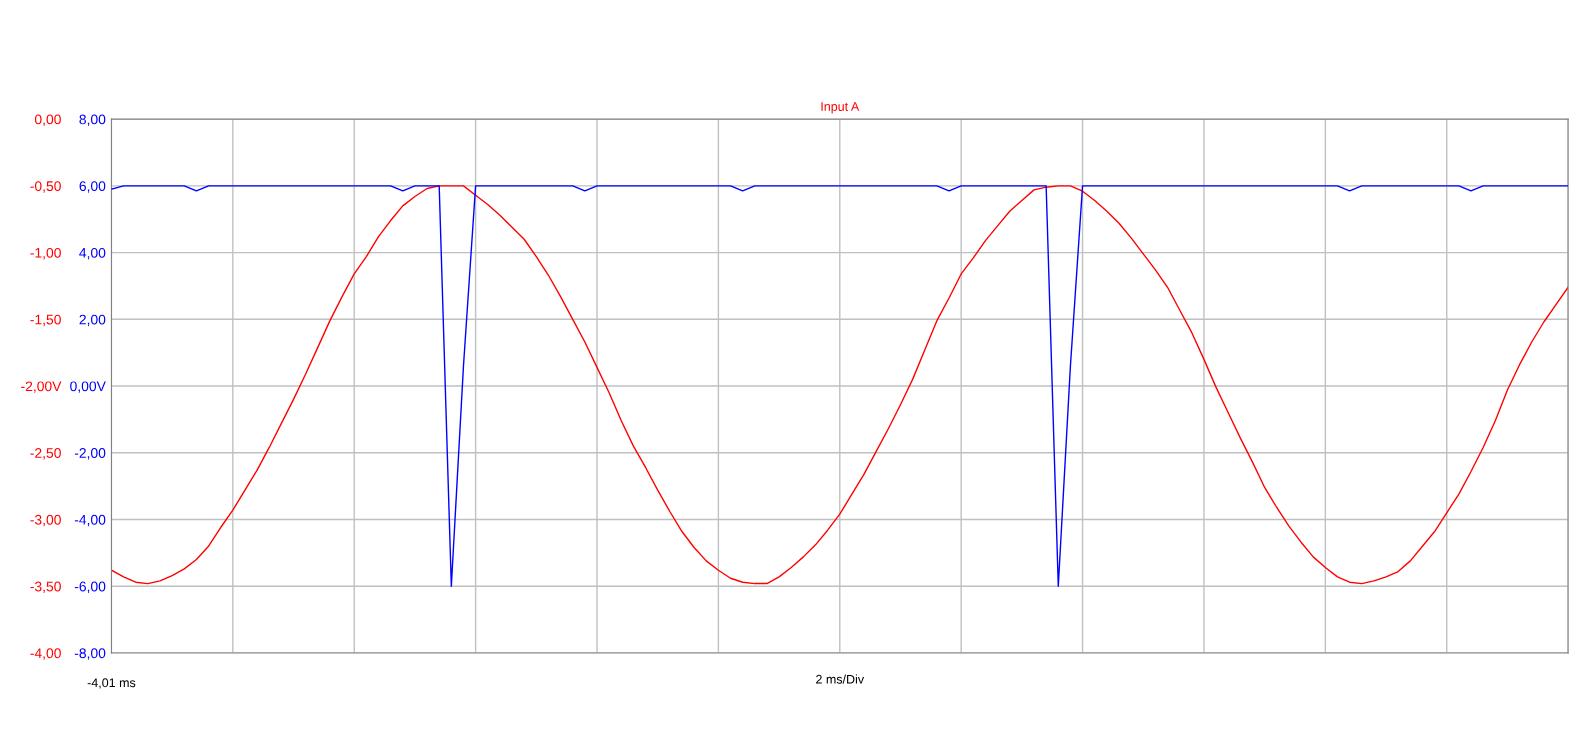  What do you see at coordinates (90, 654) in the screenshot?
I see `y2-tick-label: -8,00` at bounding box center [90, 654].